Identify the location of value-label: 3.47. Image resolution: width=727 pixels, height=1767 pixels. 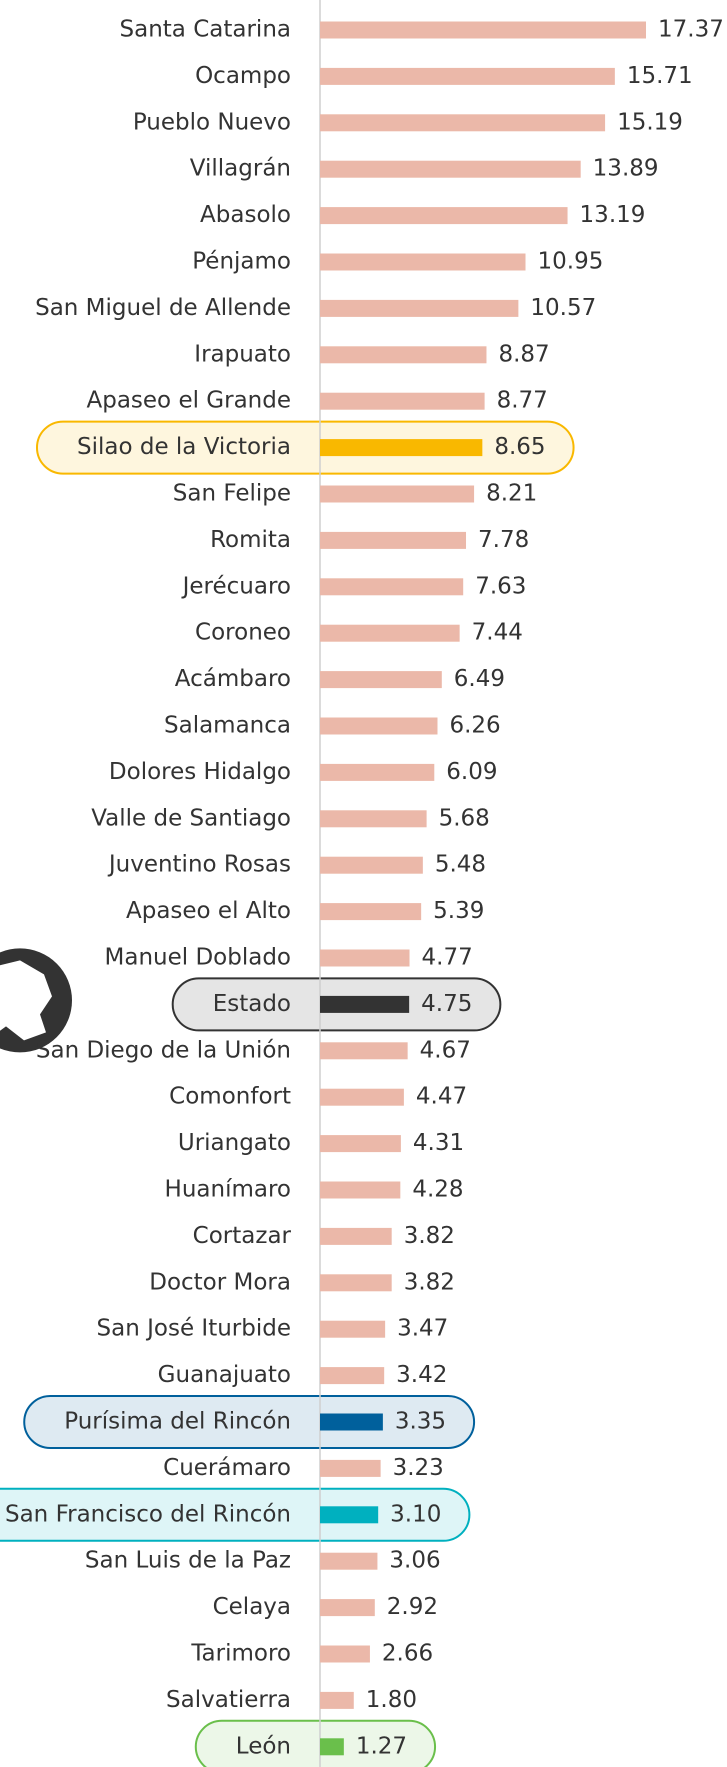
(422, 1329).